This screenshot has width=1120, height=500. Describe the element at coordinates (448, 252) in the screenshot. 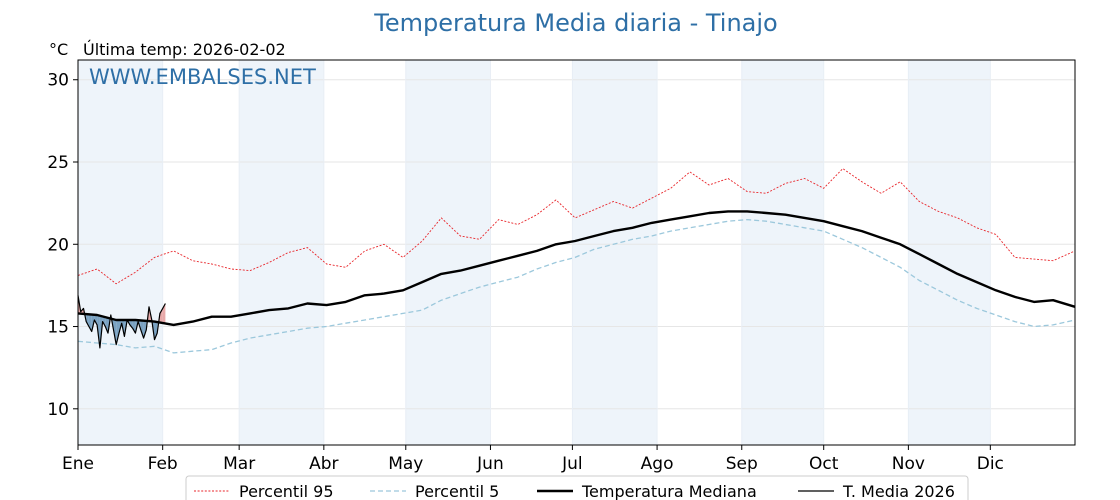

I see `month-shade-may` at that location.